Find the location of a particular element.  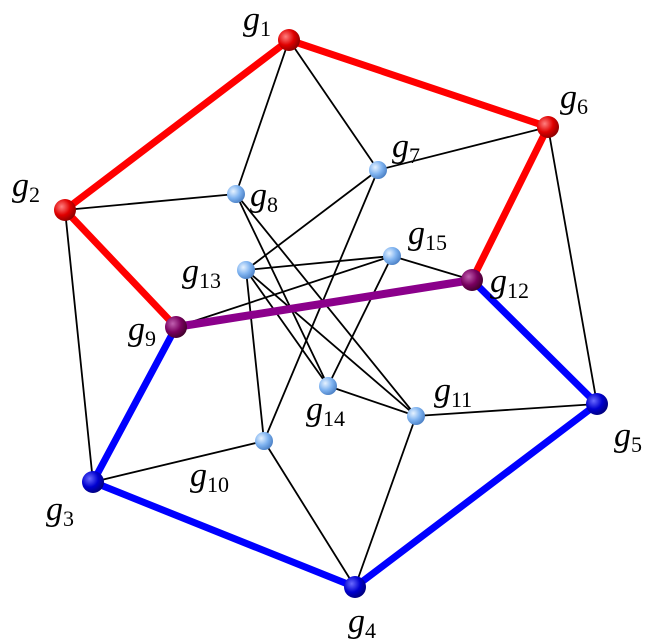

node-g4 is located at coordinates (355, 587).